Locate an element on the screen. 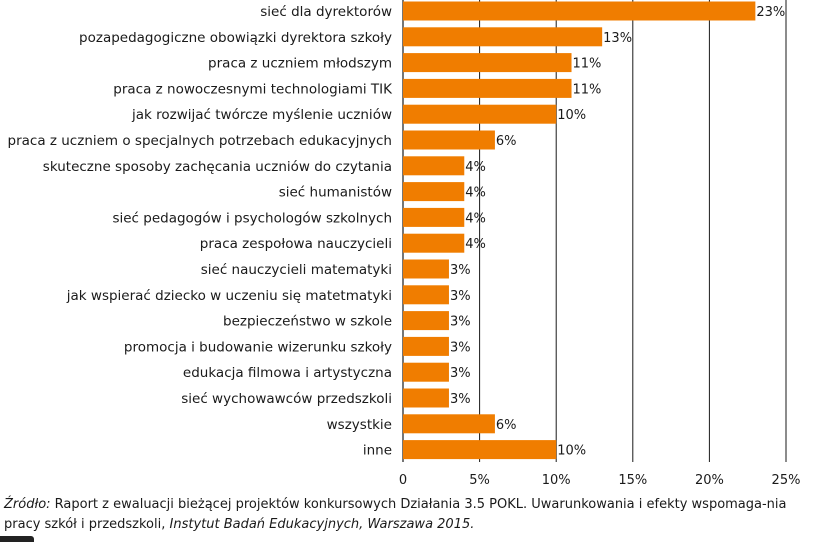 The width and height of the screenshot is (828, 542). category-label: praca z uczniem młodszym is located at coordinates (300, 64).